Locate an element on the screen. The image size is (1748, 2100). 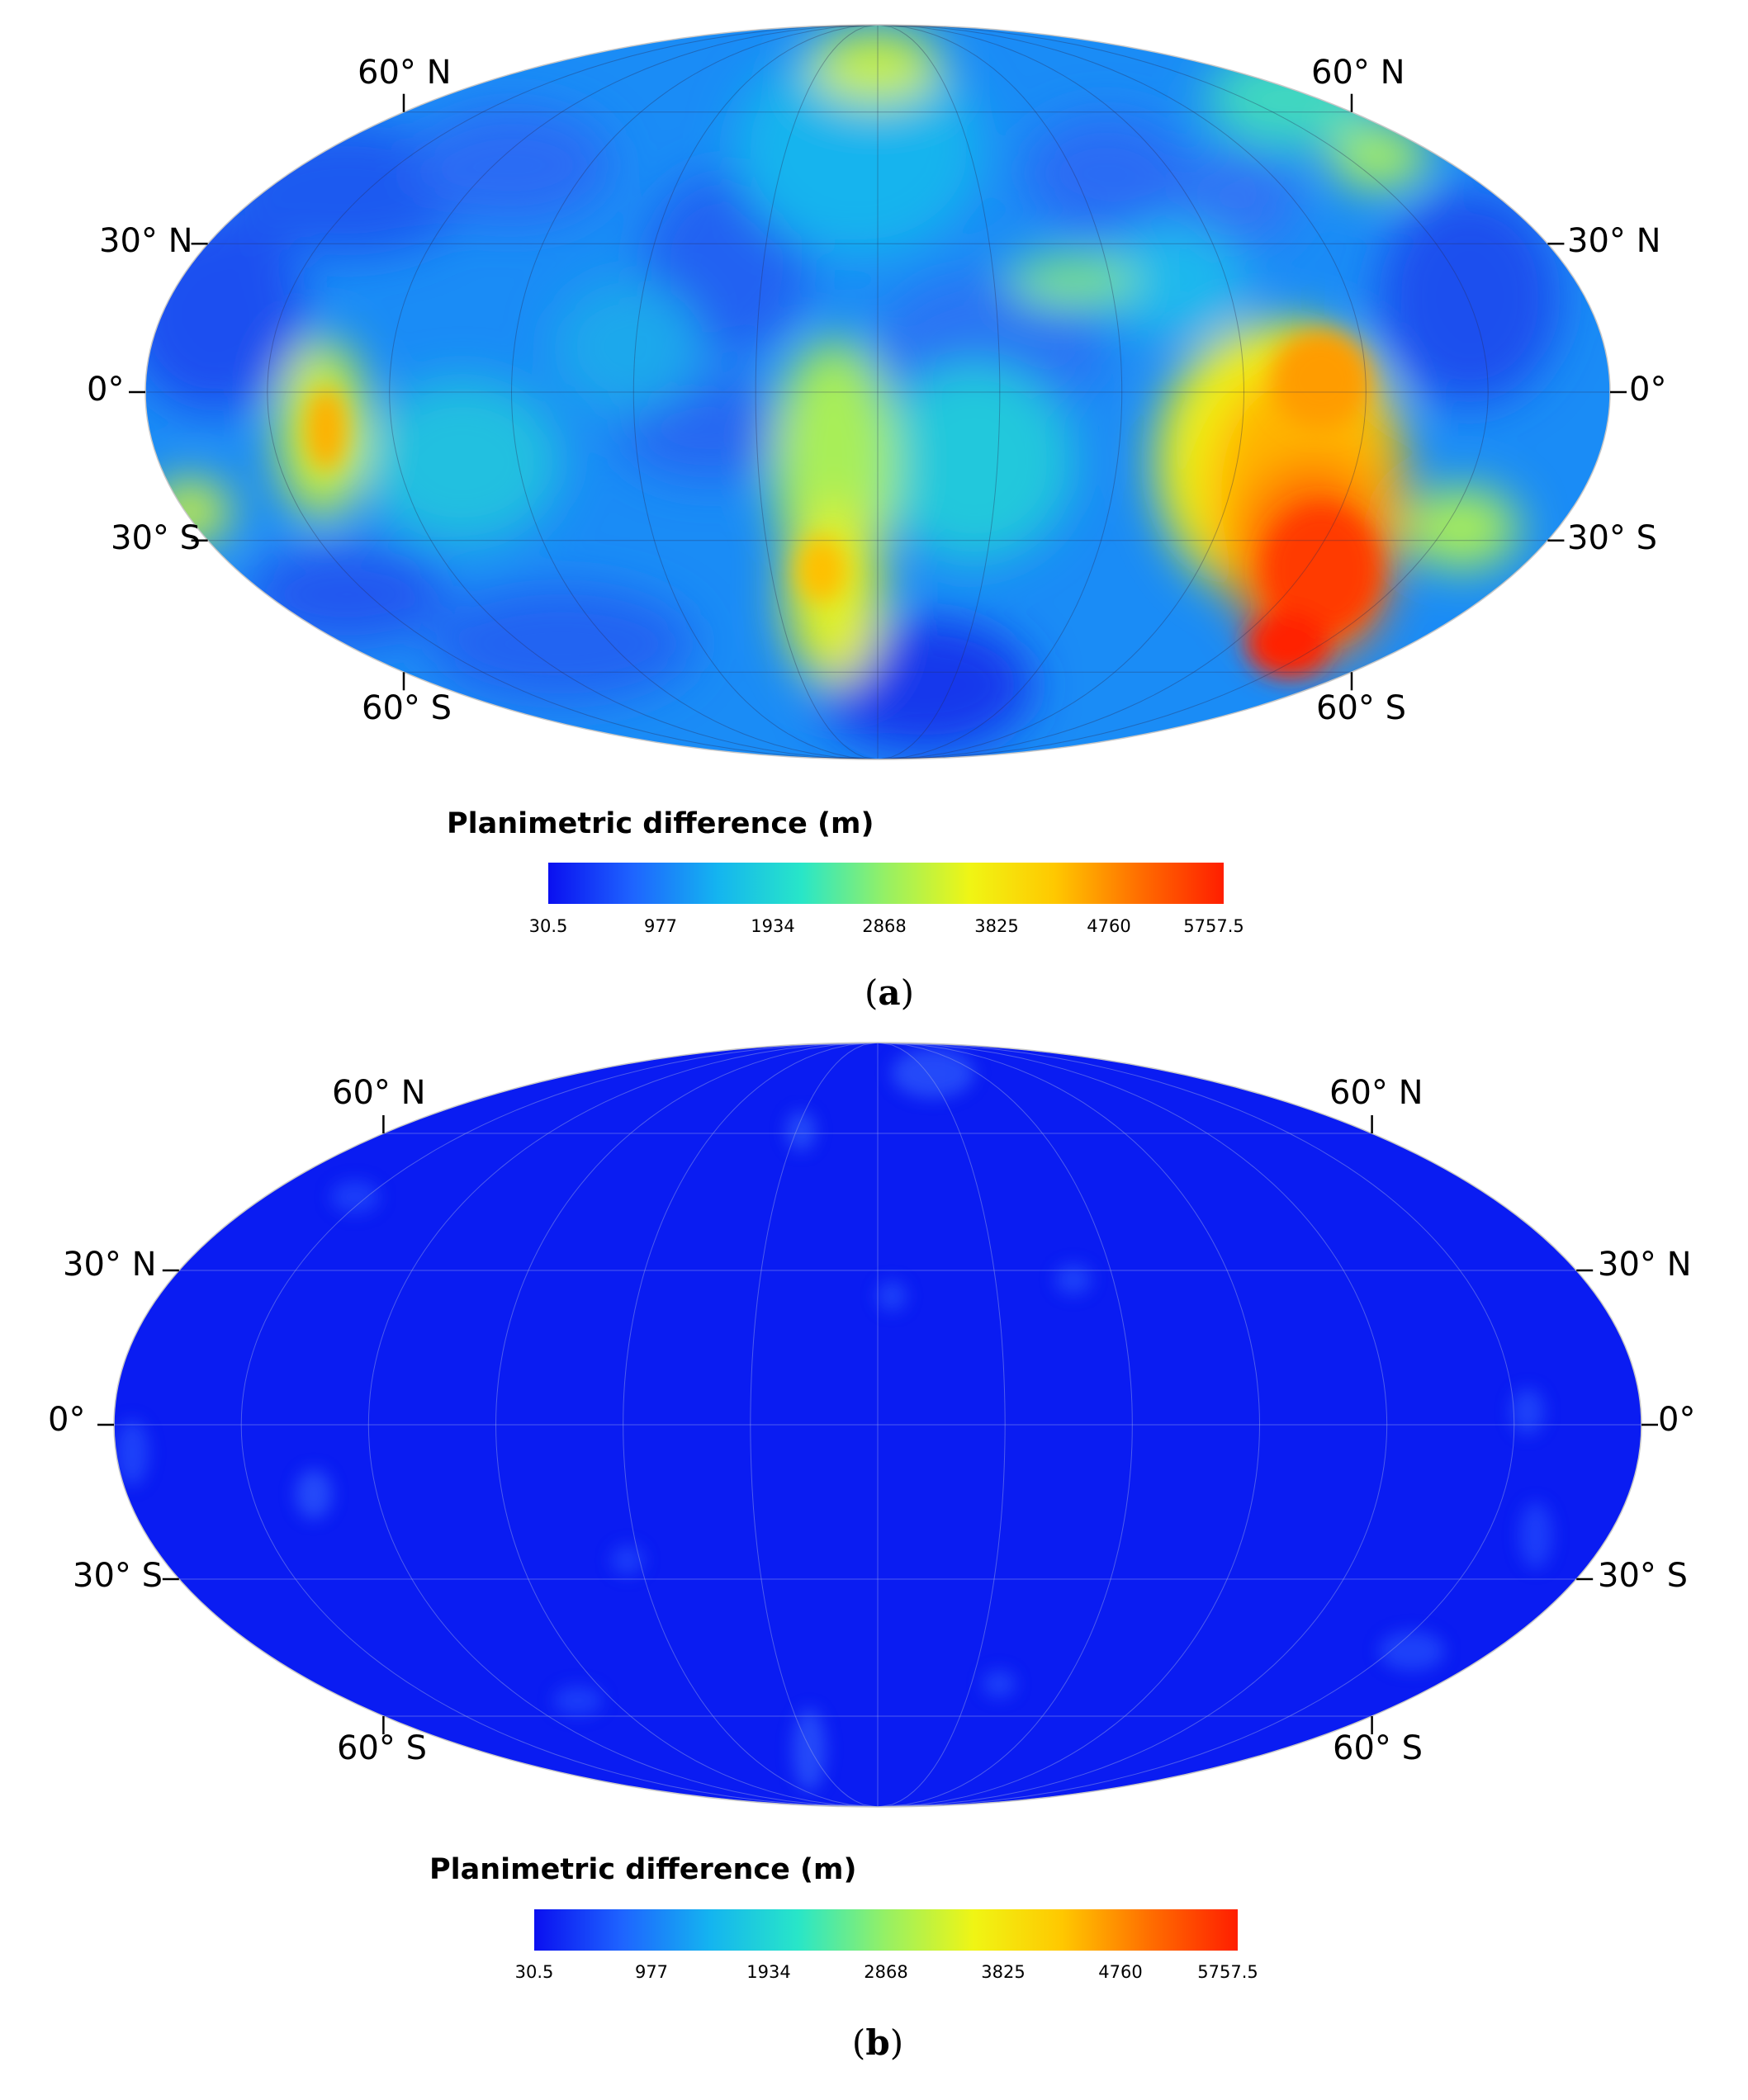
caption-a: (a) is located at coordinates (890, 992).